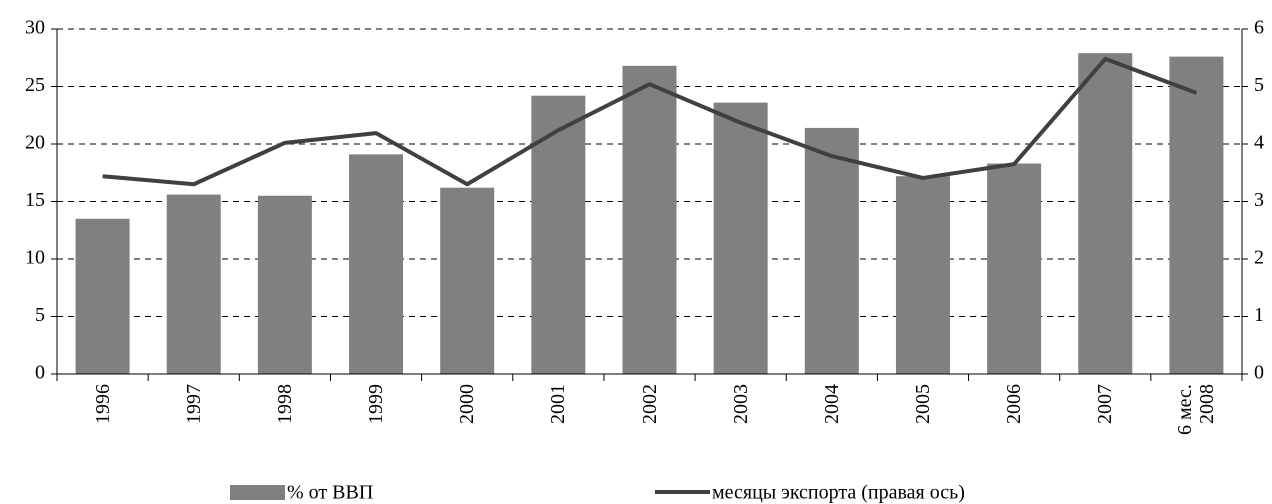 The width and height of the screenshot is (1272, 504). Describe the element at coordinates (102, 404) in the screenshot. I see `x-tick-label: 1996` at that location.